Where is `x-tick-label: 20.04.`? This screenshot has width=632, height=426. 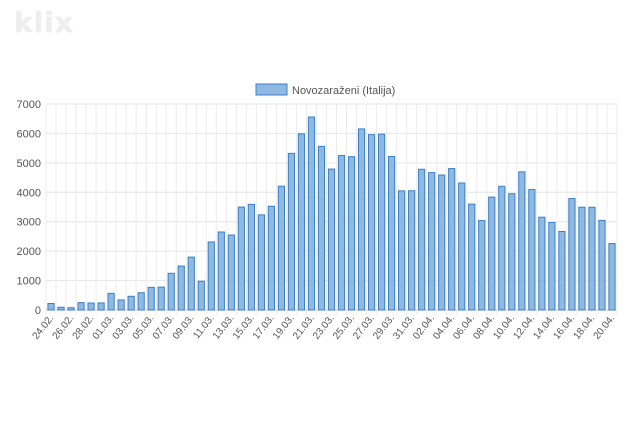 x-tick-label: 20.04. is located at coordinates (605, 327).